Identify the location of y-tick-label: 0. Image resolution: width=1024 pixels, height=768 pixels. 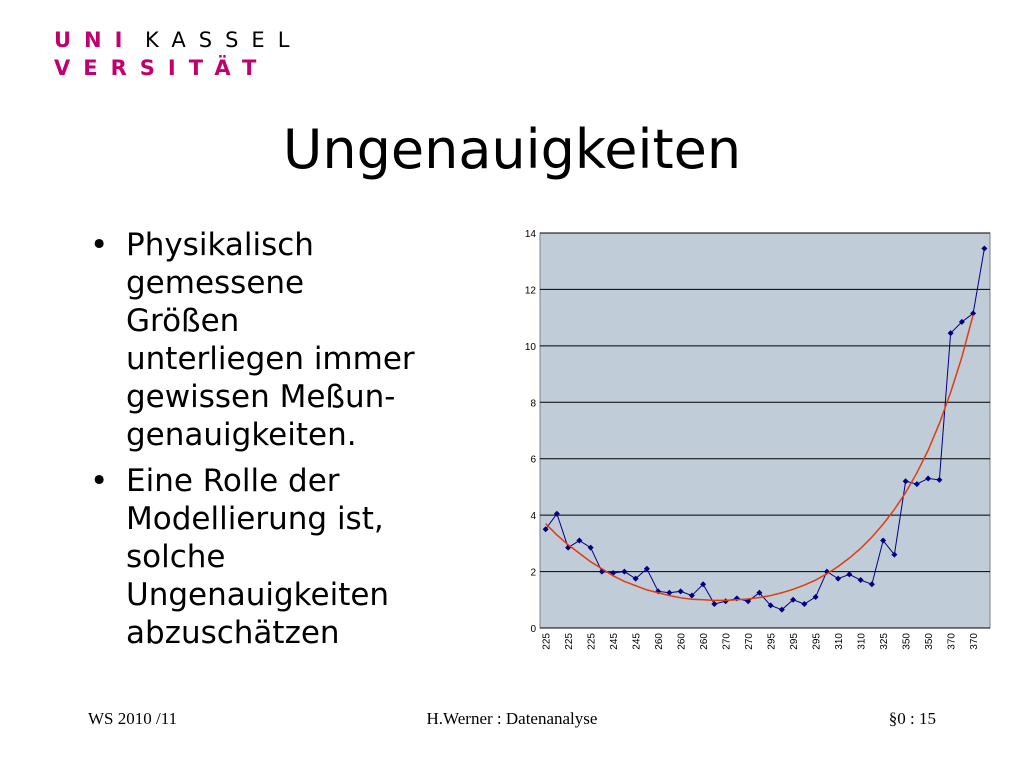
(533, 629).